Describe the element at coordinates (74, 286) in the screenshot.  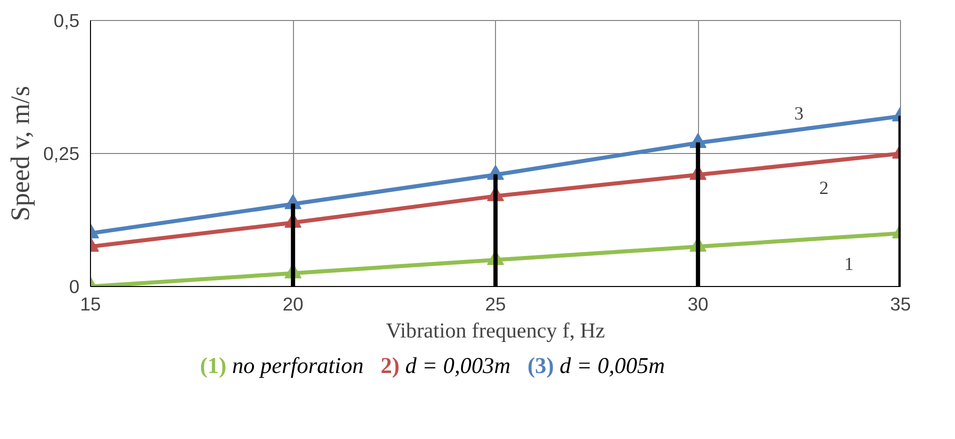
I see `y-tick-label: 0` at that location.